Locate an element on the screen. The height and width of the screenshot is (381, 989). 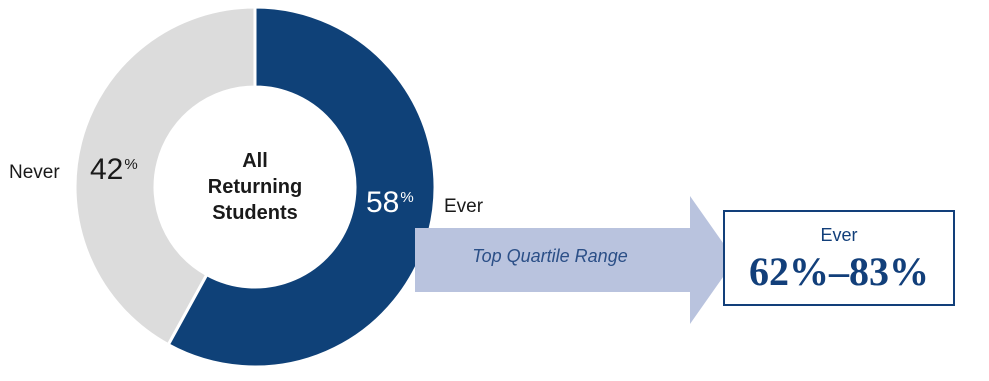
donut-center-label: All Returning Students is located at coordinates (255, 187).